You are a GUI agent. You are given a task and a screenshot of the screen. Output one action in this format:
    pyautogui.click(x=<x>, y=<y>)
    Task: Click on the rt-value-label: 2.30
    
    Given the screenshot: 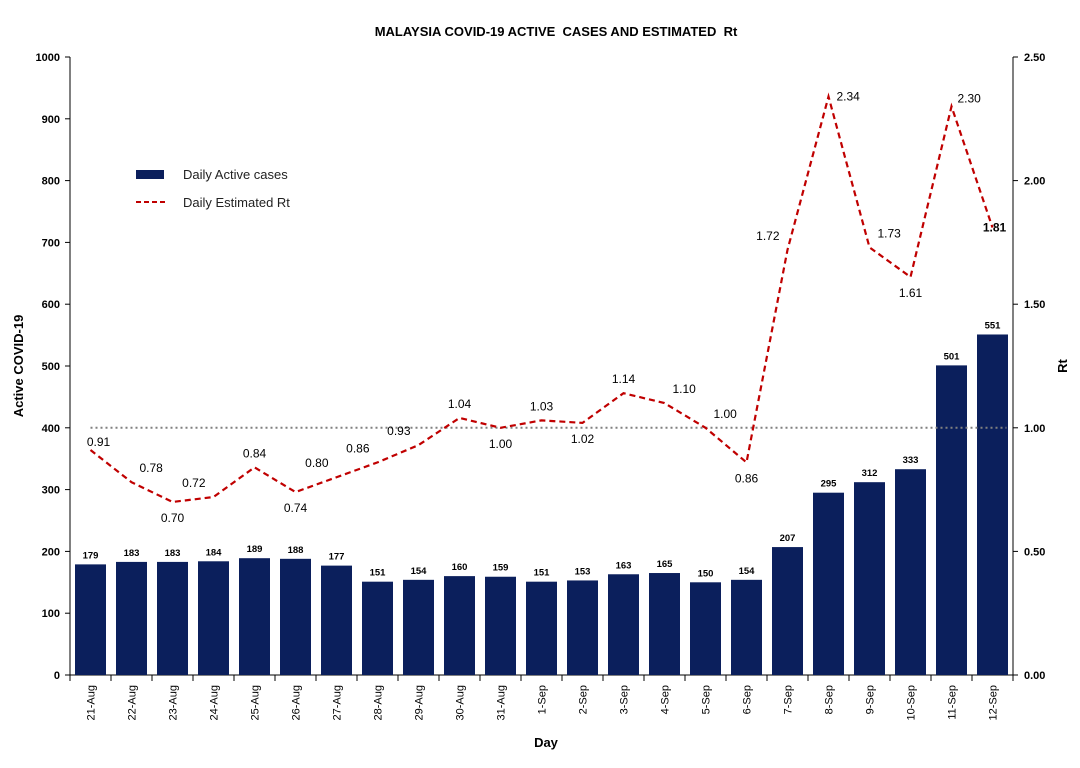 What is the action you would take?
    pyautogui.click(x=970, y=98)
    